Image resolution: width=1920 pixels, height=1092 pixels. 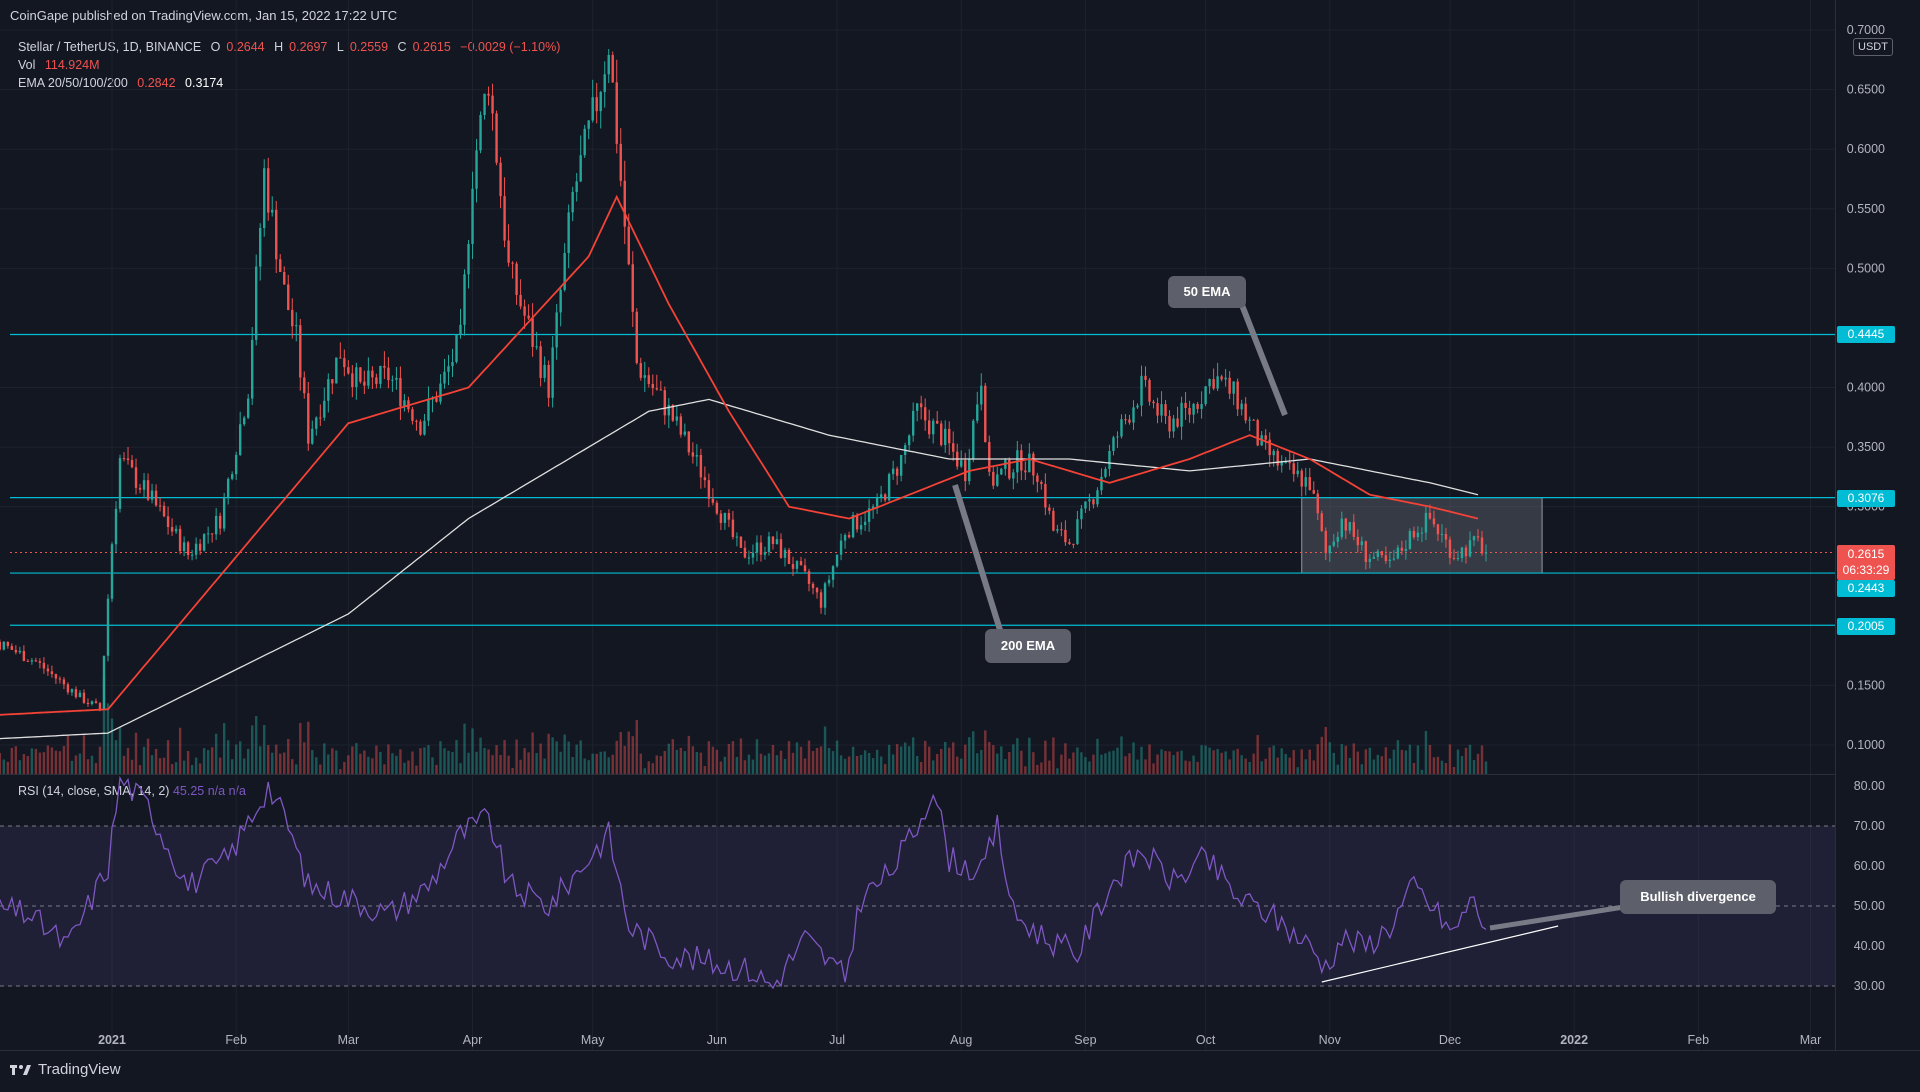 I want to click on time-tick-3: Apr, so click(x=472, y=1040).